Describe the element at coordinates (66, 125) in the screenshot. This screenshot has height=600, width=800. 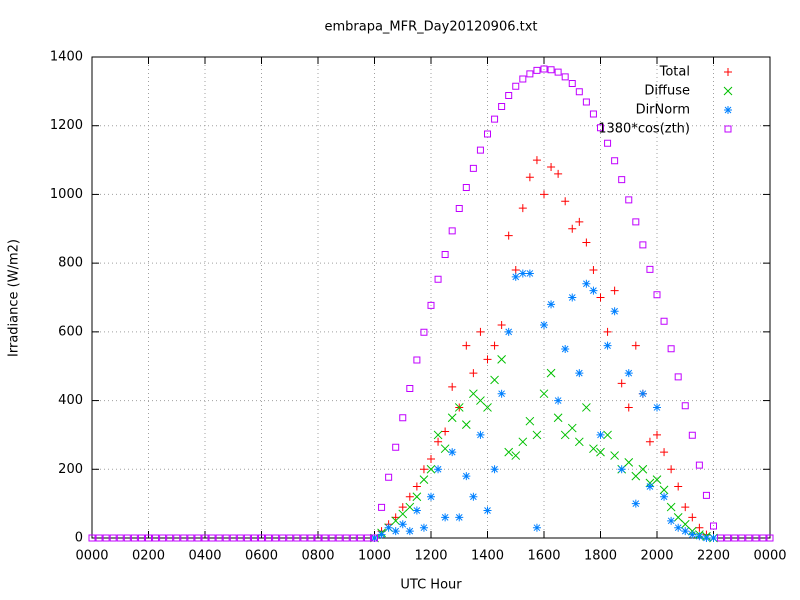
I see `y-tick-label: 1200` at that location.